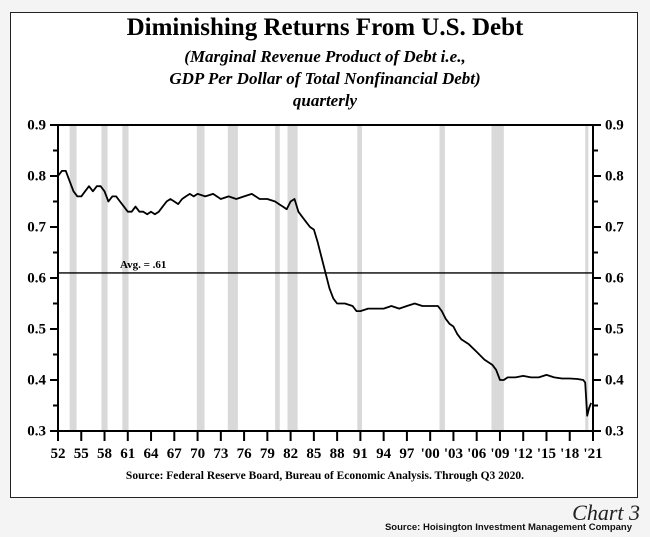  Describe the element at coordinates (453, 454) in the screenshot. I see `x-tick-label: '03` at that location.